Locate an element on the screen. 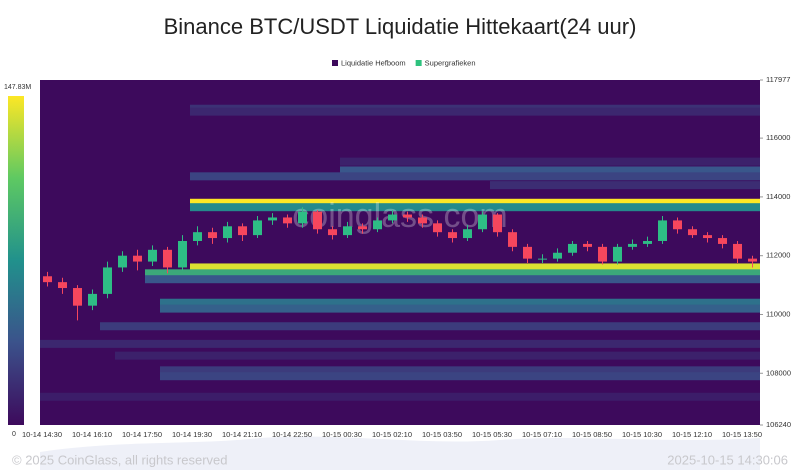  x-tick-label: 10-15 05:30 is located at coordinates (492, 434).